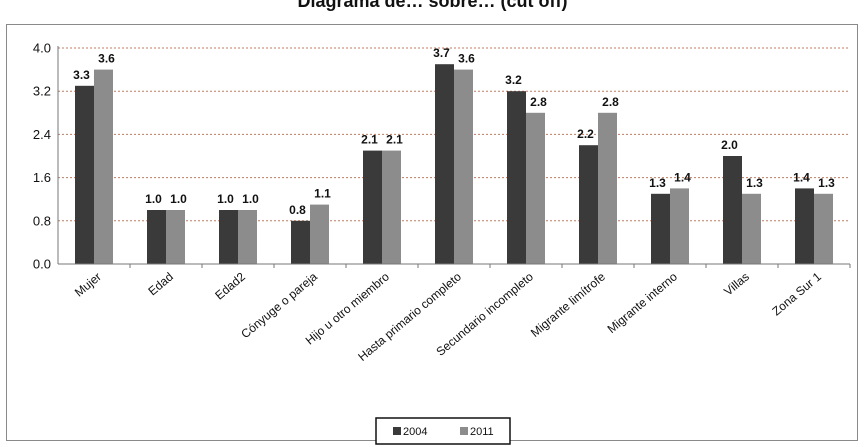 This screenshot has height=447, width=865. Describe the element at coordinates (230, 285) in the screenshot. I see `x-tick-label: Edad2` at that location.